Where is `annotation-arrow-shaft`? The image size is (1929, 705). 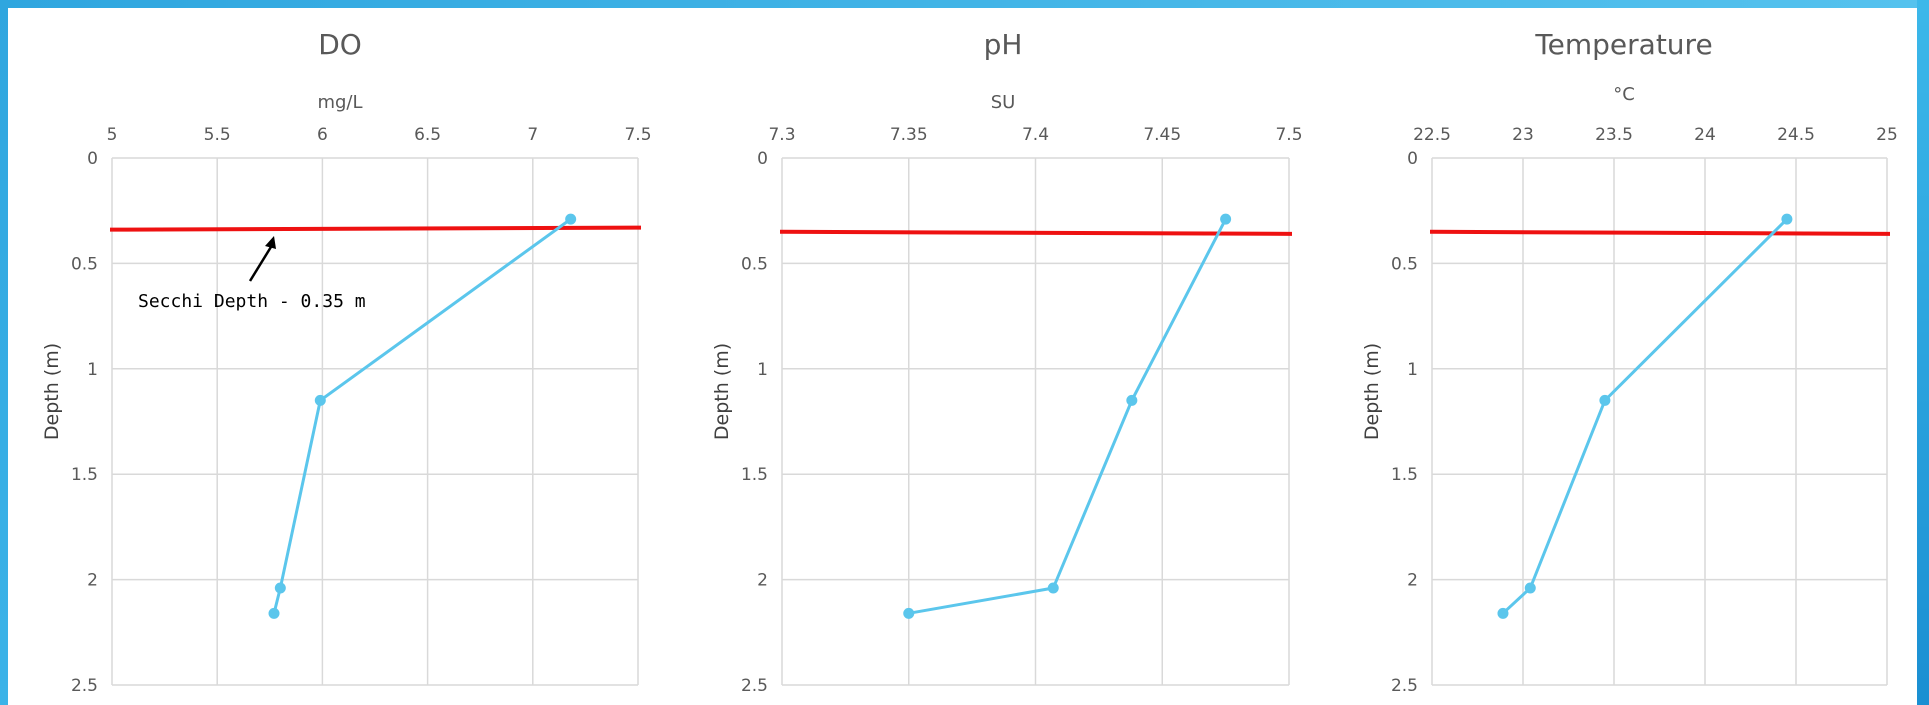 annotation-arrow-shaft is located at coordinates (262, 261).